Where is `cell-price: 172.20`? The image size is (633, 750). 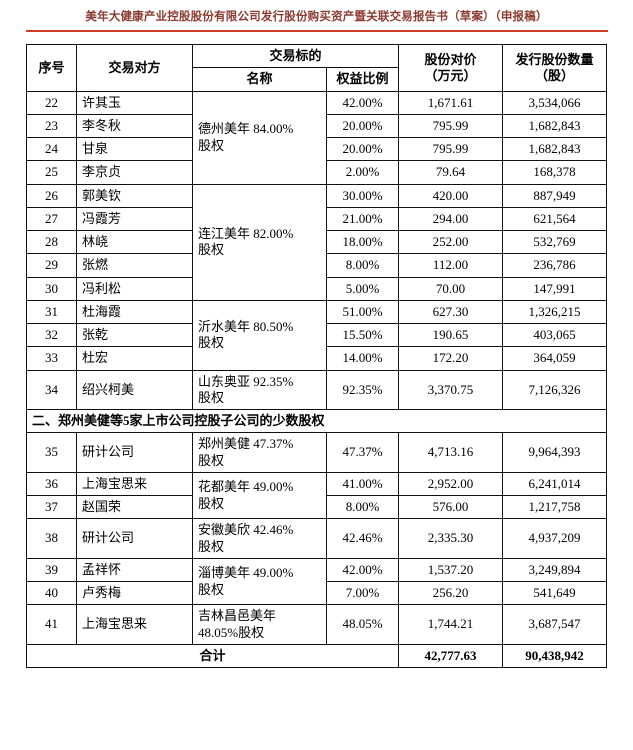
cell-price: 172.20 is located at coordinates (450, 358).